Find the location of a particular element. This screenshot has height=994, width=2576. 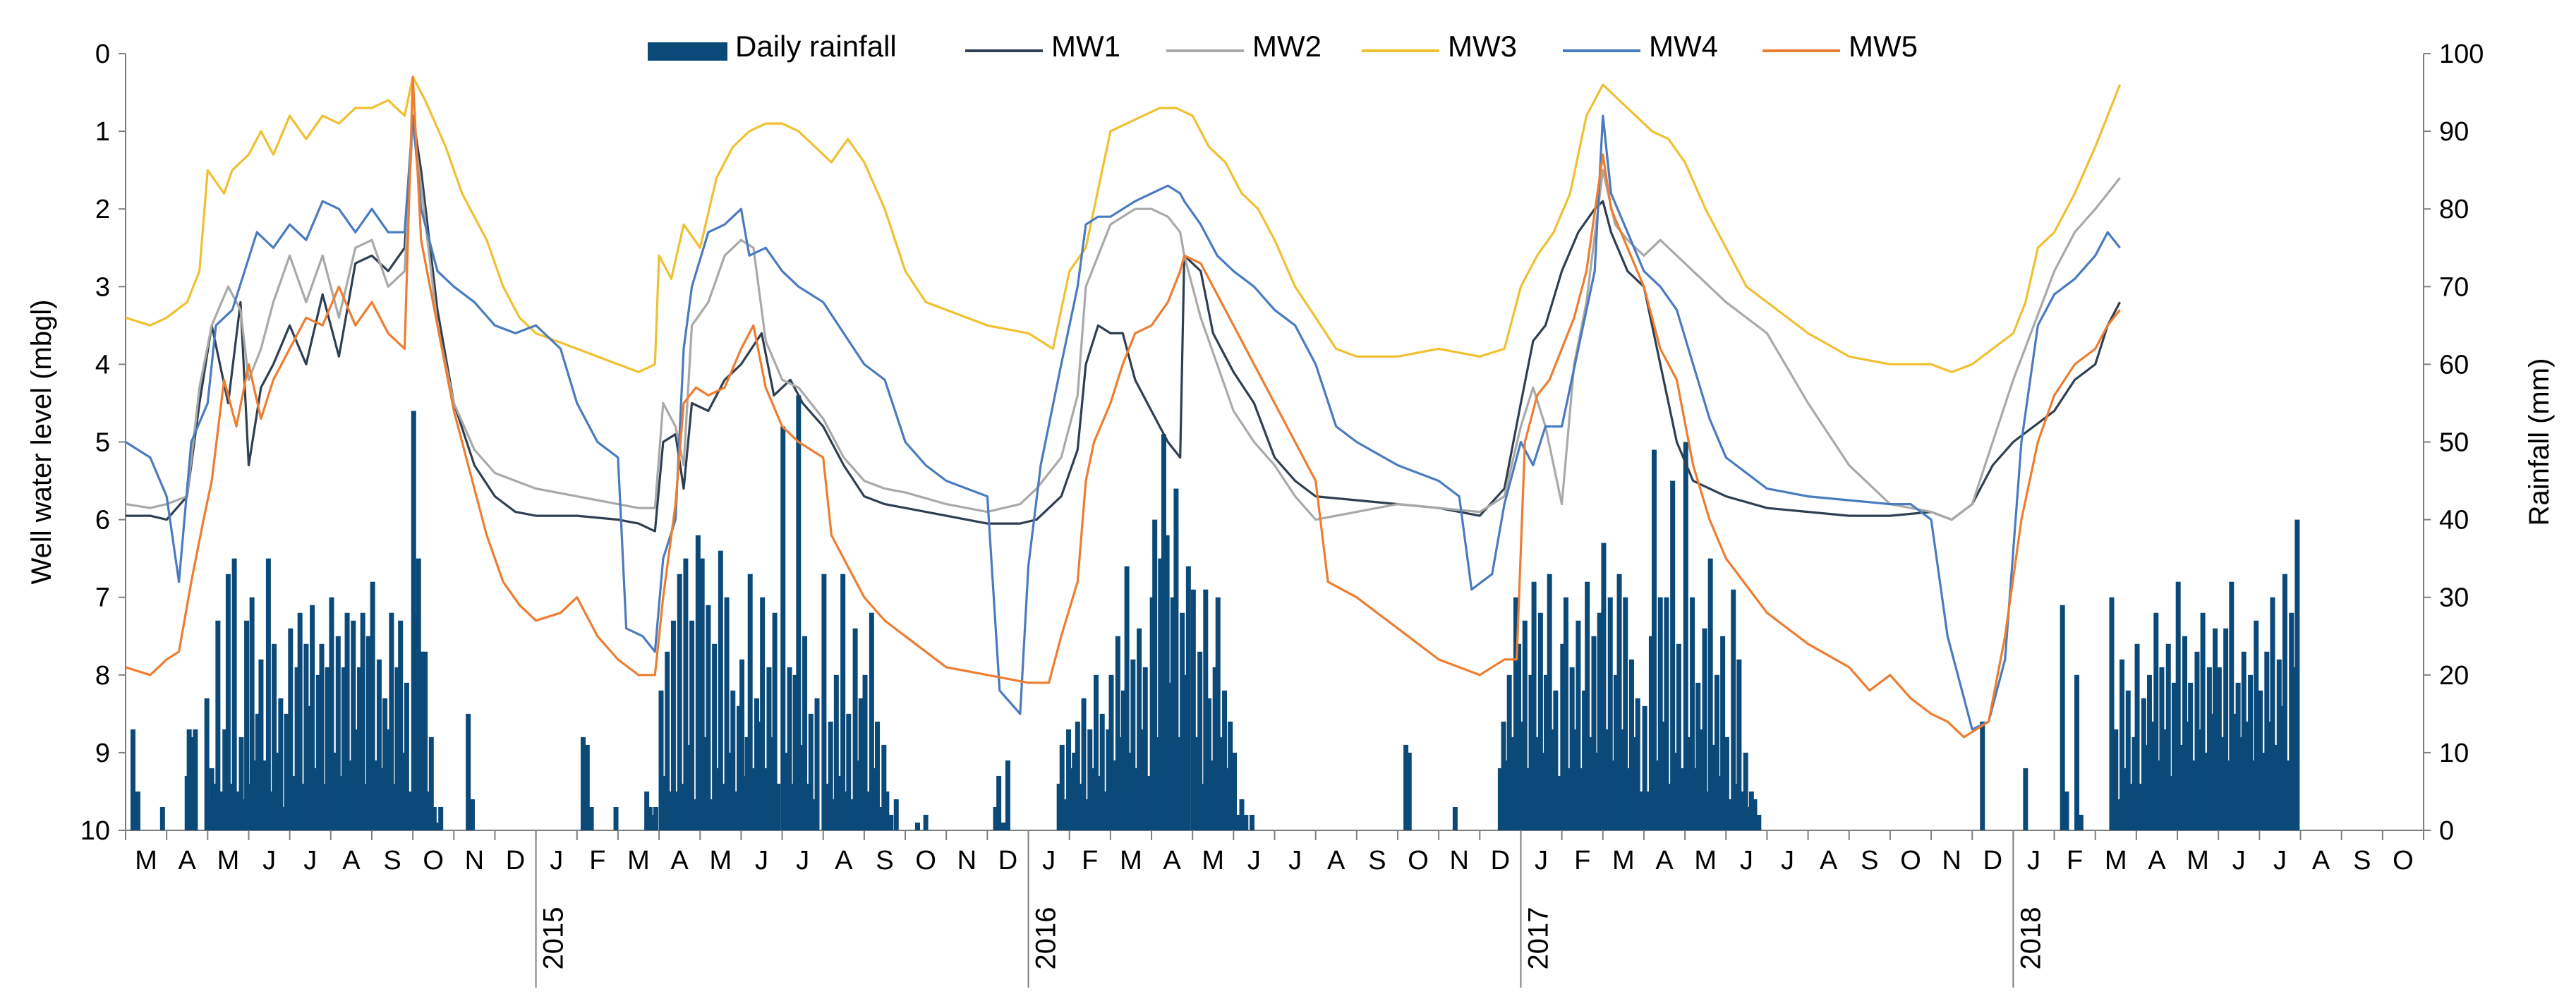

right-axis: 0 10 20 30 40 50 60 70 80 90 100 is located at coordinates (2454, 443).